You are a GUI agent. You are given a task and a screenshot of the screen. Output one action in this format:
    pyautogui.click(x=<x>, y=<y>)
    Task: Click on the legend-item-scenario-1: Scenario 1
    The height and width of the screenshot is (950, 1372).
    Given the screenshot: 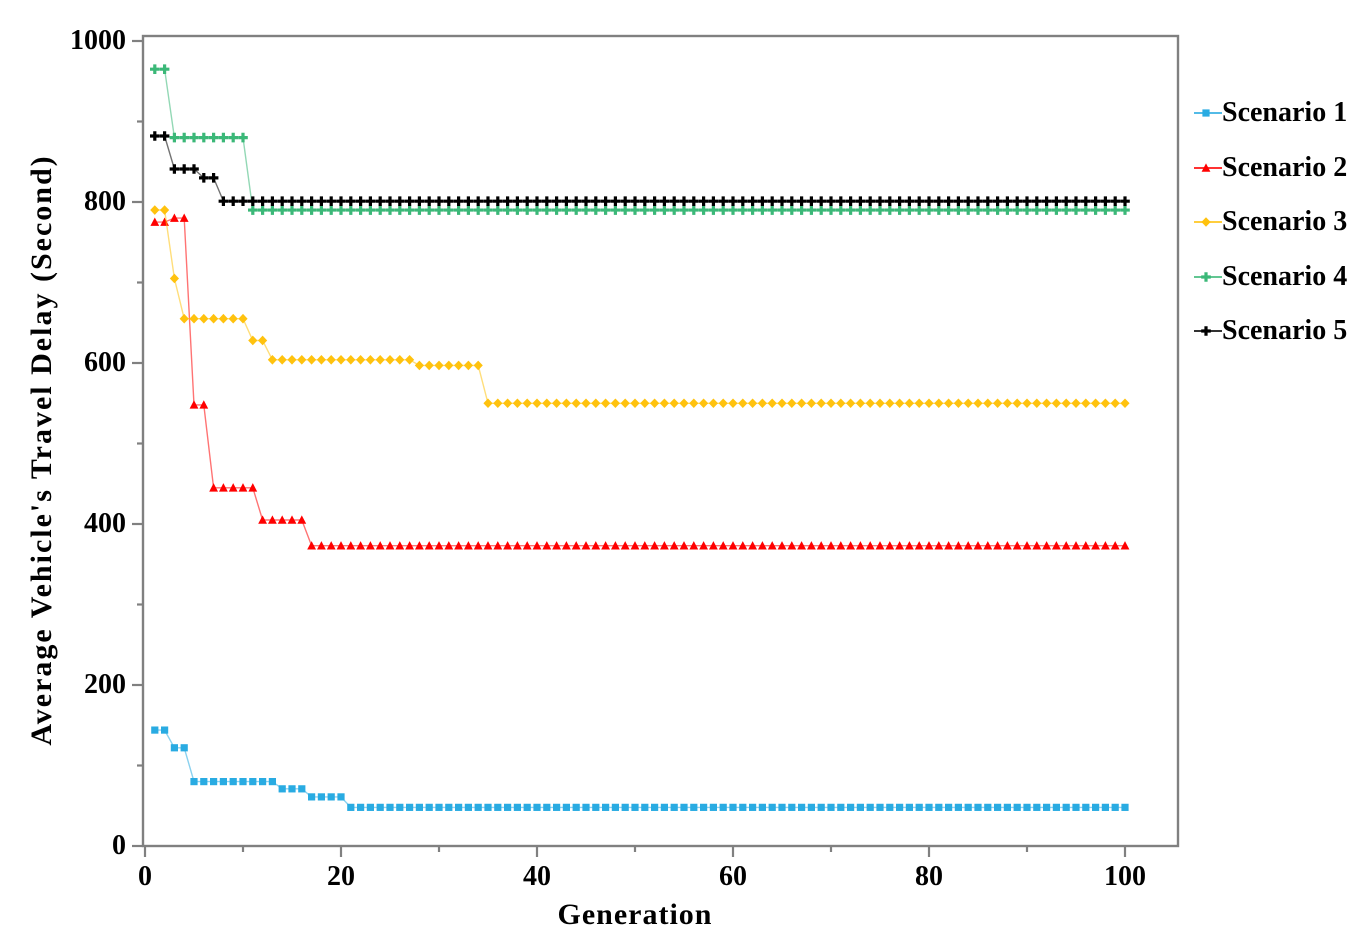 What is the action you would take?
    pyautogui.click(x=1270, y=113)
    